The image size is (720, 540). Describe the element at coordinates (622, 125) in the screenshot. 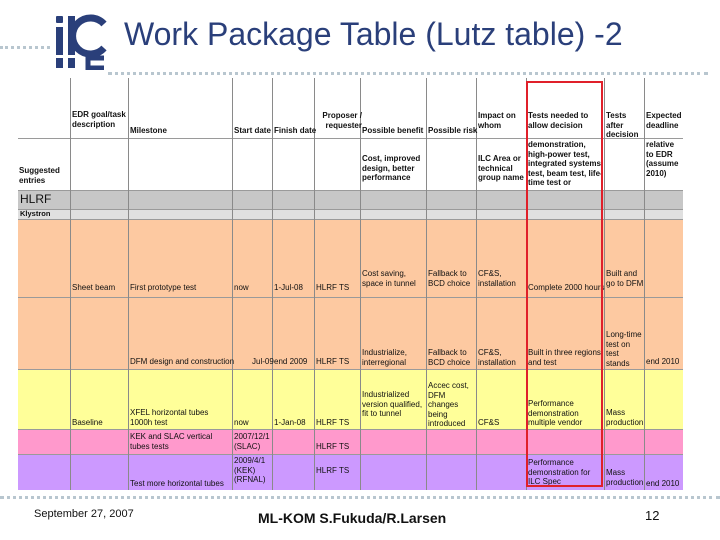

I see `header-tests-after: Tests after decision` at that location.